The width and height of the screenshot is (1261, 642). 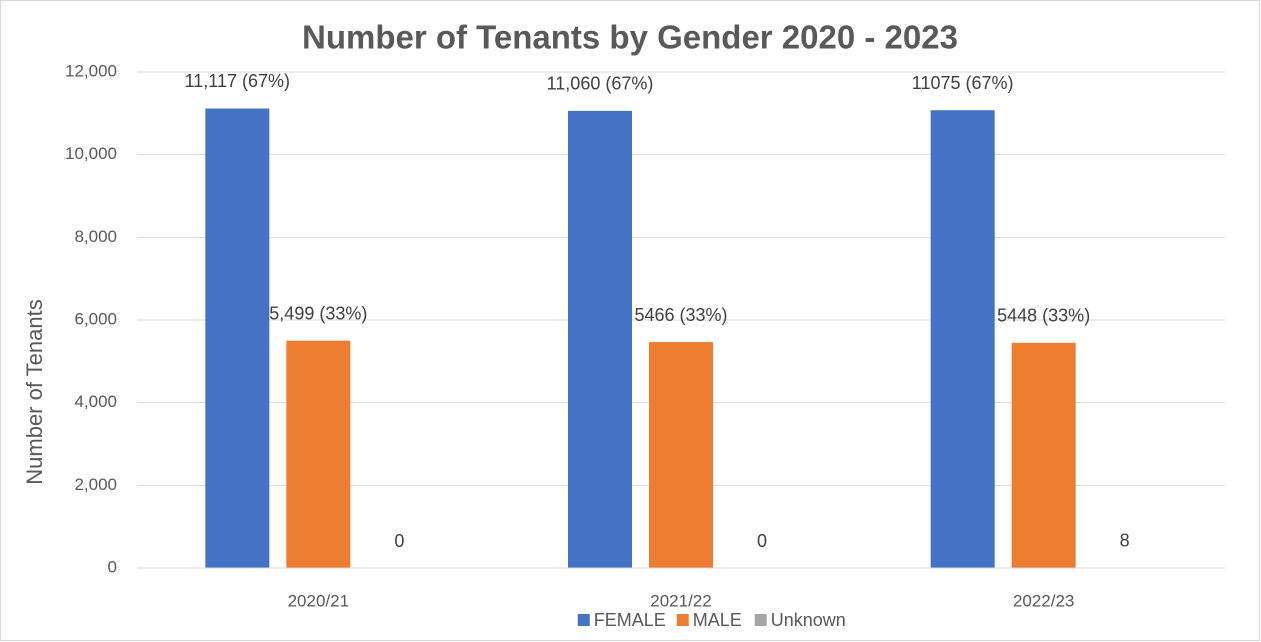 I want to click on legend-label: MALE, so click(x=717, y=620).